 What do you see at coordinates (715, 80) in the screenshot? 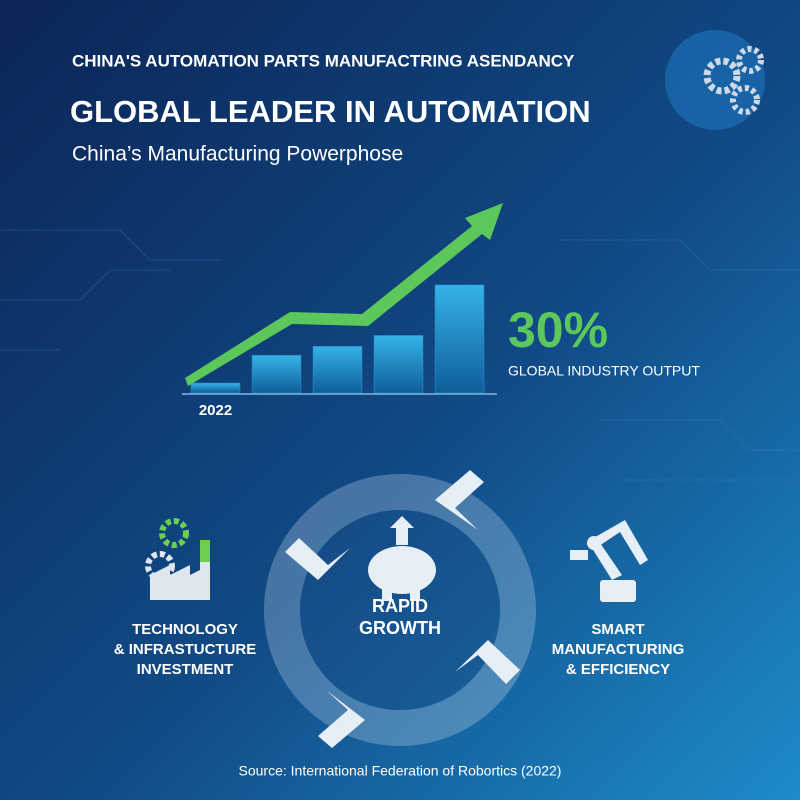
I see `globe-icon` at bounding box center [715, 80].